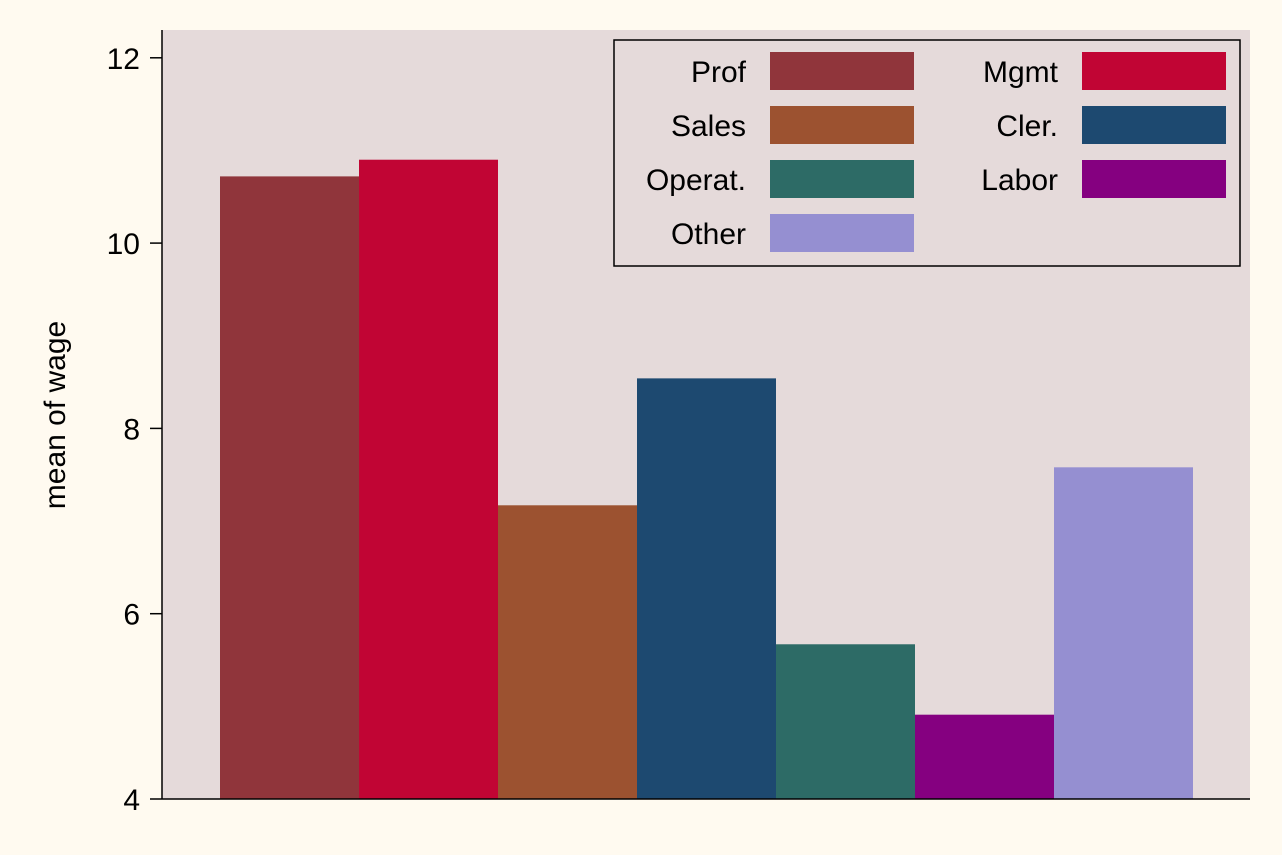  Describe the element at coordinates (984, 756) in the screenshot. I see `bar-labor` at that location.